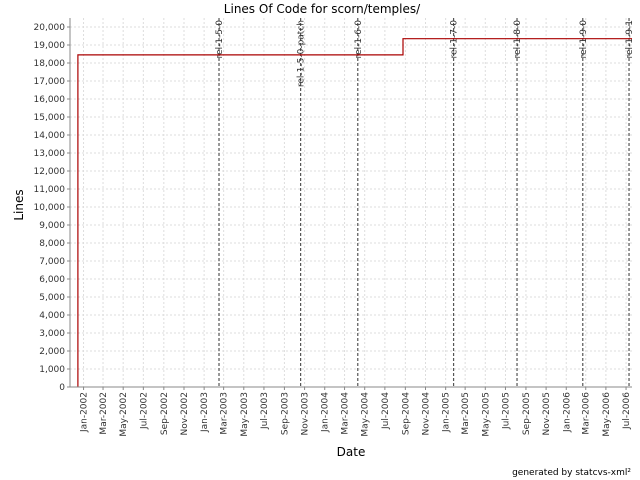  Describe the element at coordinates (627, 411) in the screenshot. I see `x-tick-label: Jul-2006` at that location.